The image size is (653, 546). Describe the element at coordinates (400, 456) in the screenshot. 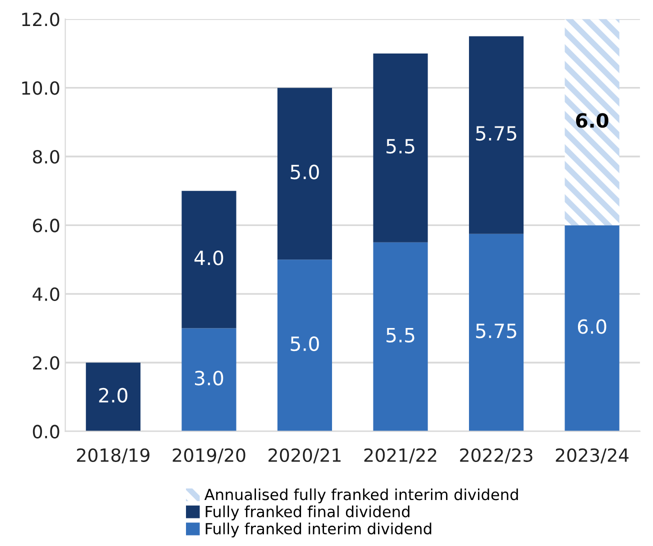

I see `x-tick-label: 2021/22` at that location.